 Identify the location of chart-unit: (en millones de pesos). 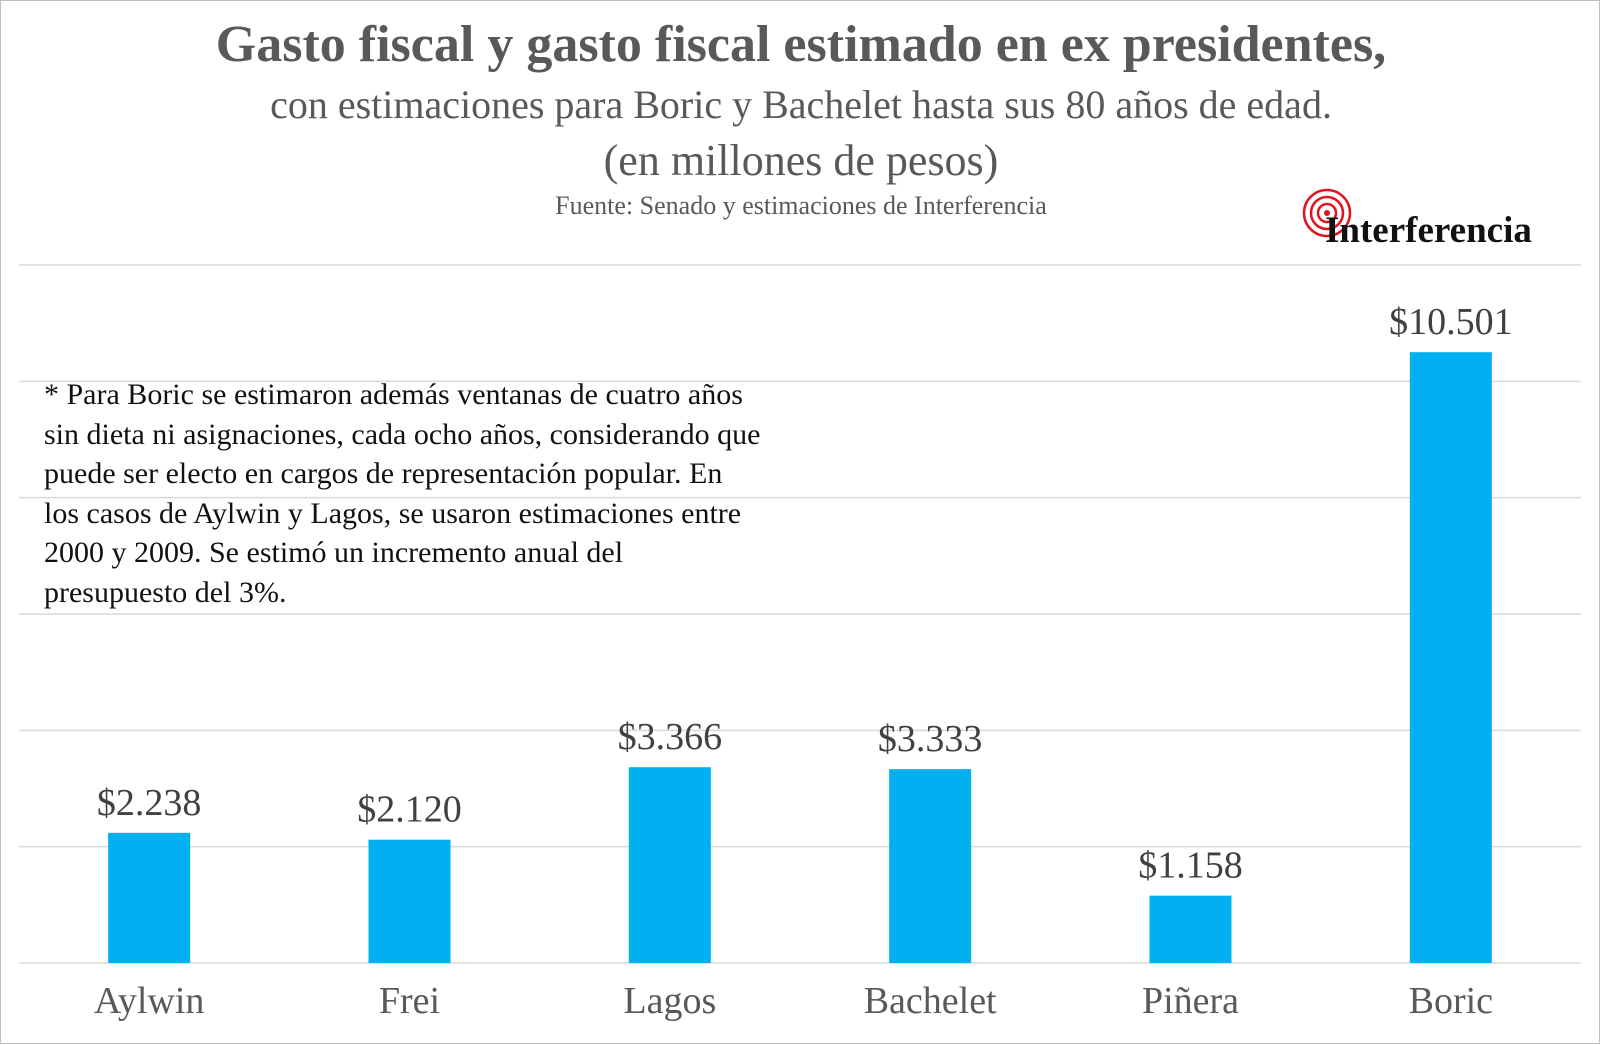
(801, 160).